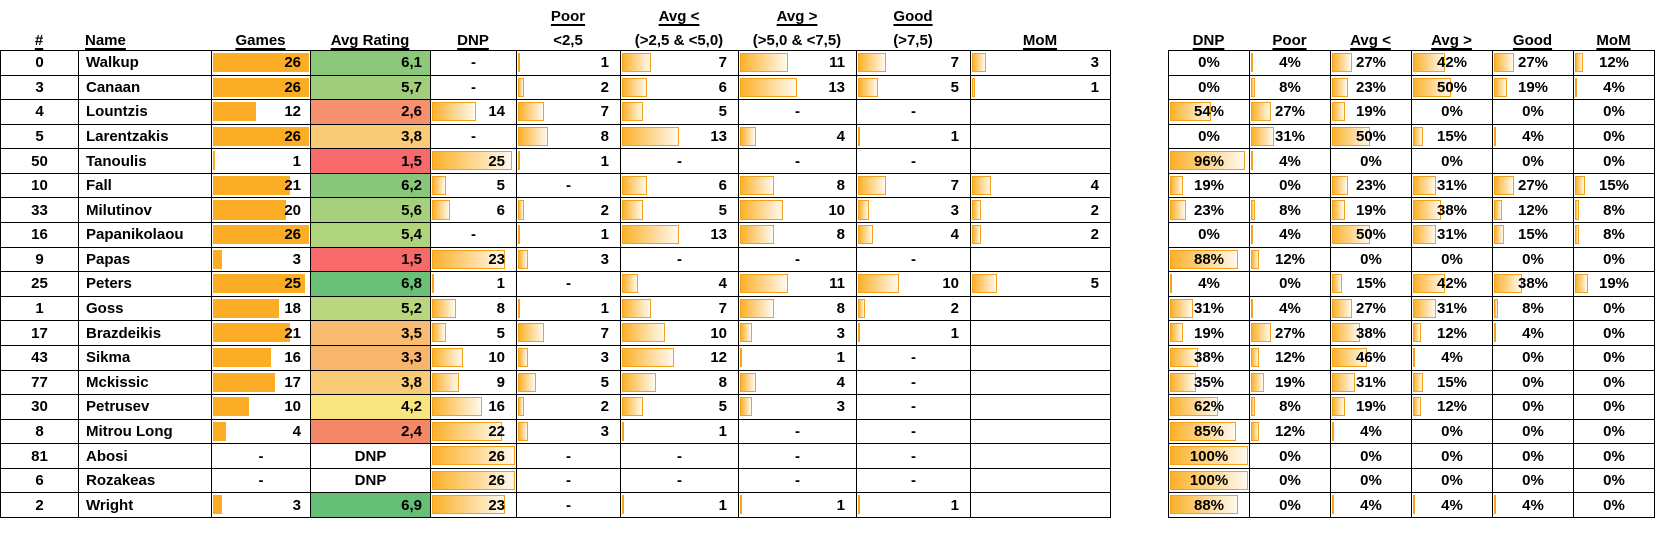 The image size is (1663, 547). Describe the element at coordinates (40, 358) in the screenshot. I see `cell-player-number: 43` at that location.